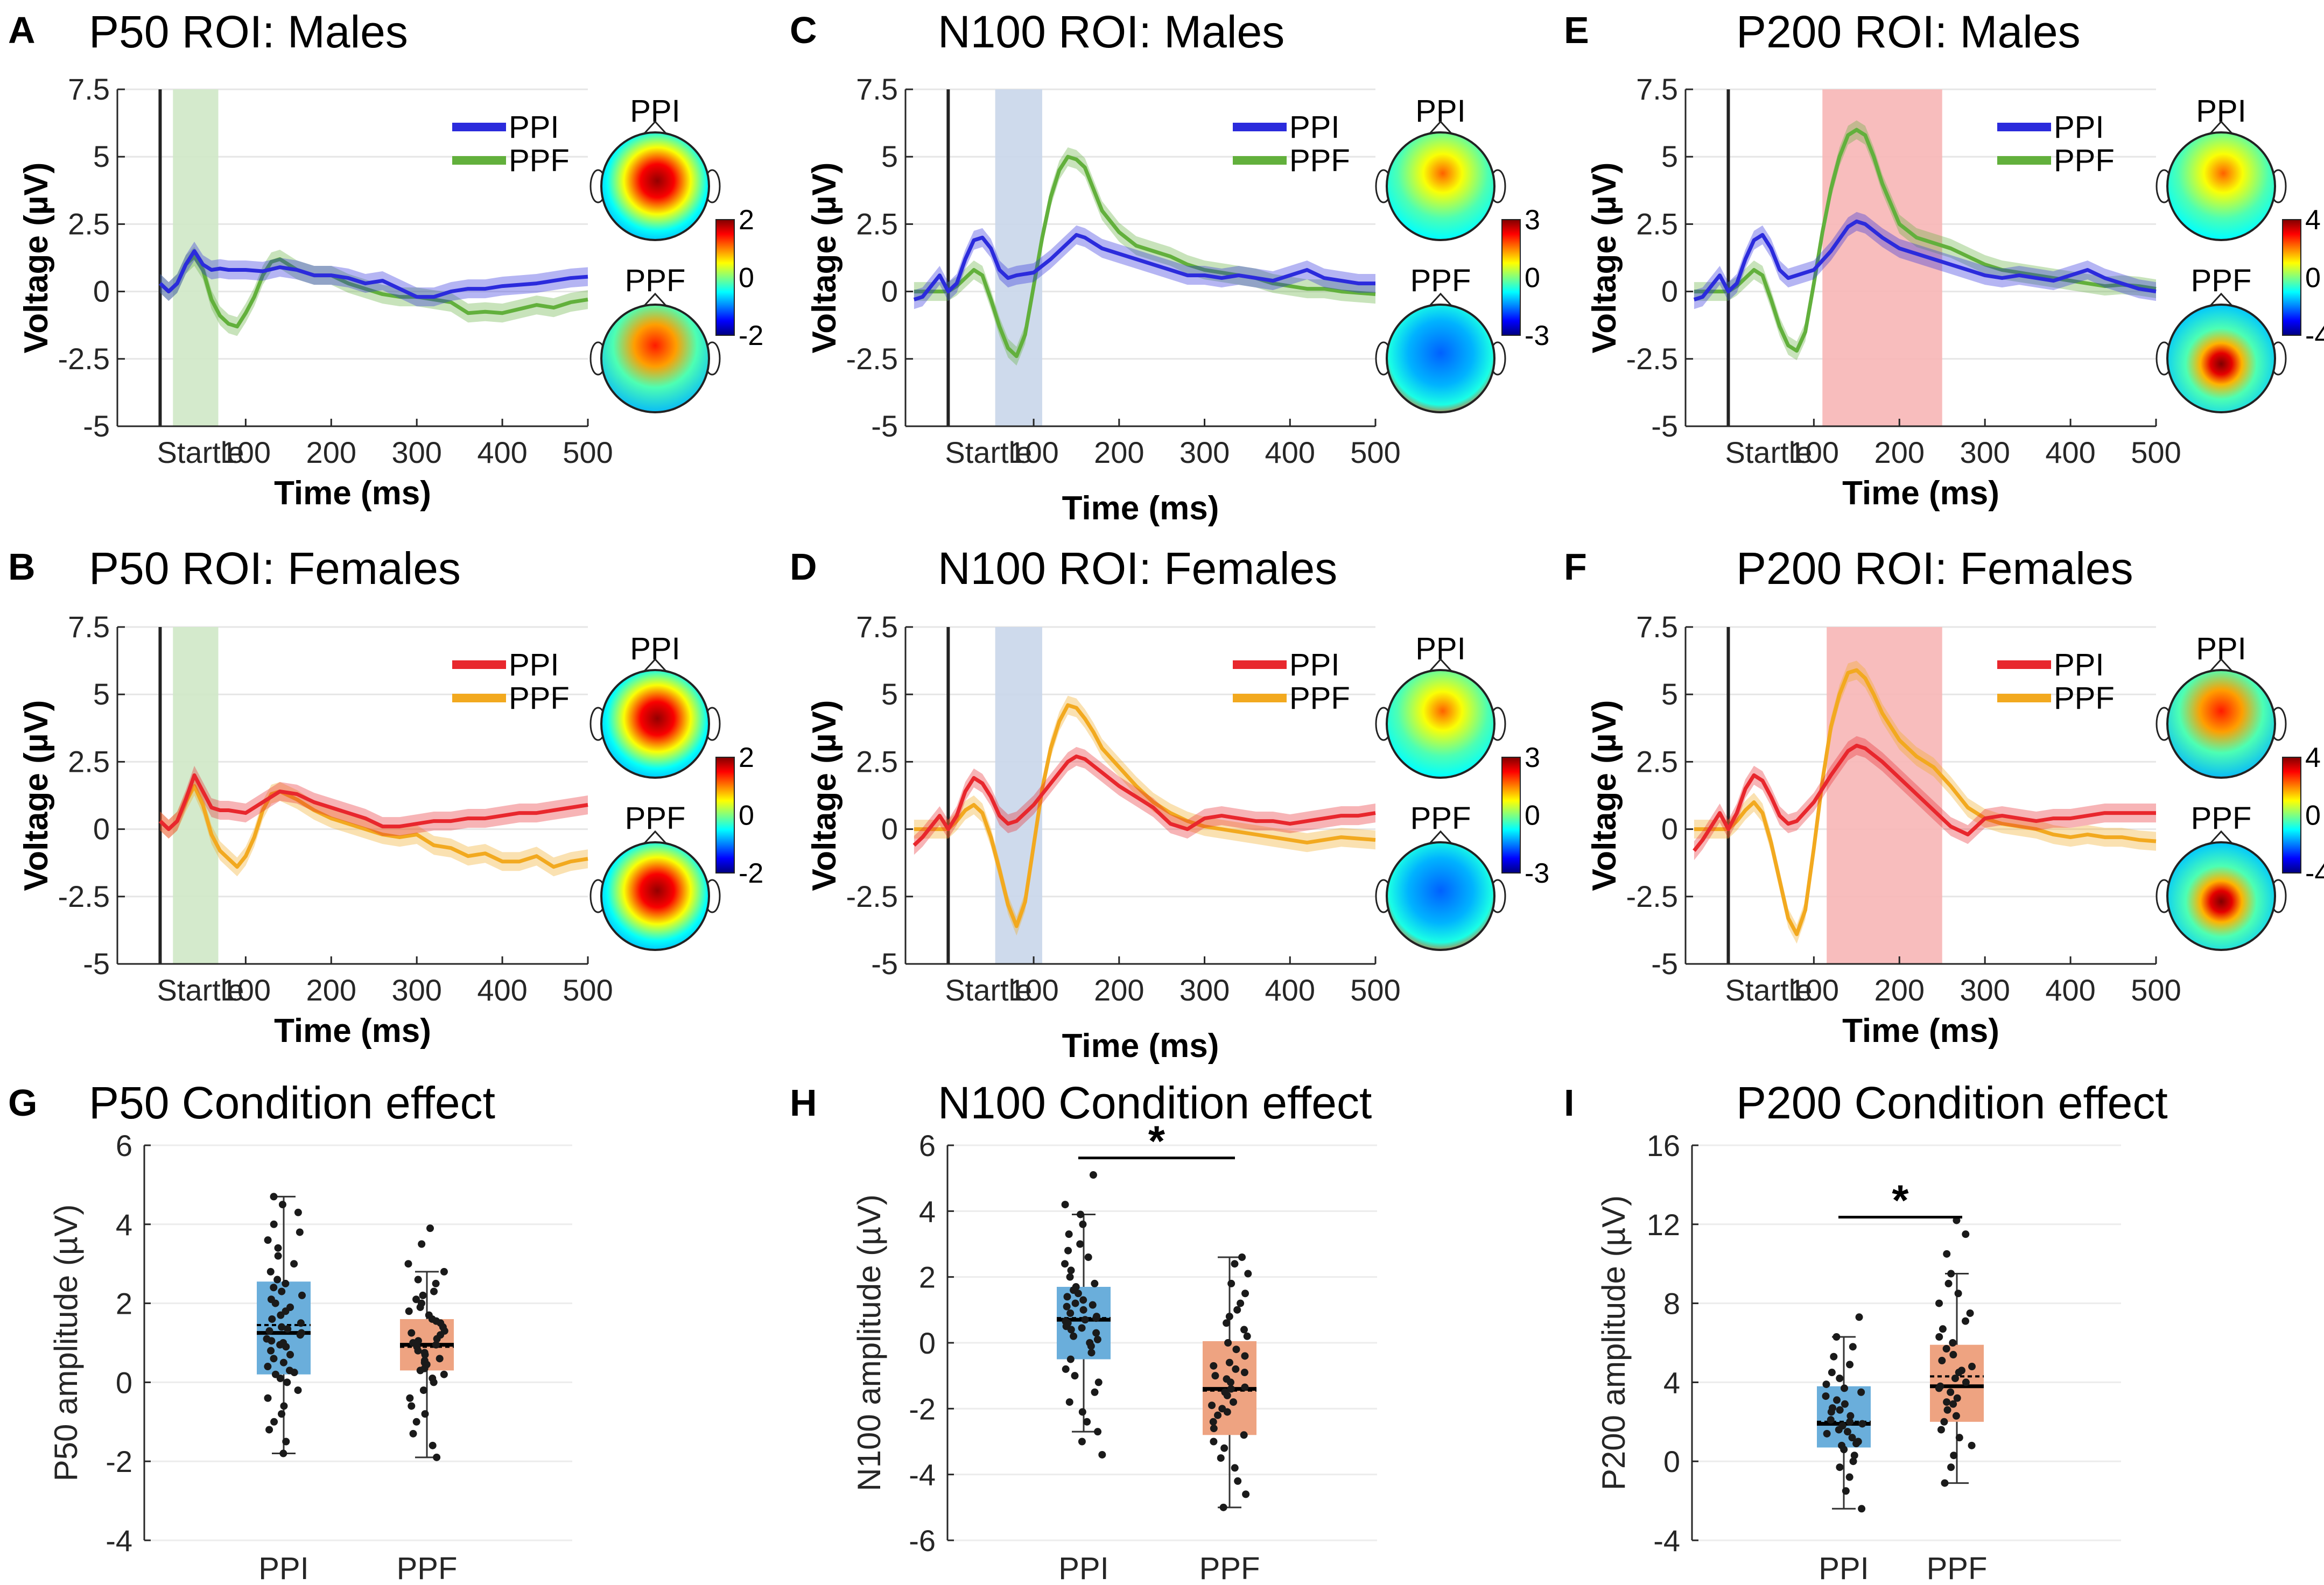  I want to click on x-tick-label: 100, so click(1033, 990).